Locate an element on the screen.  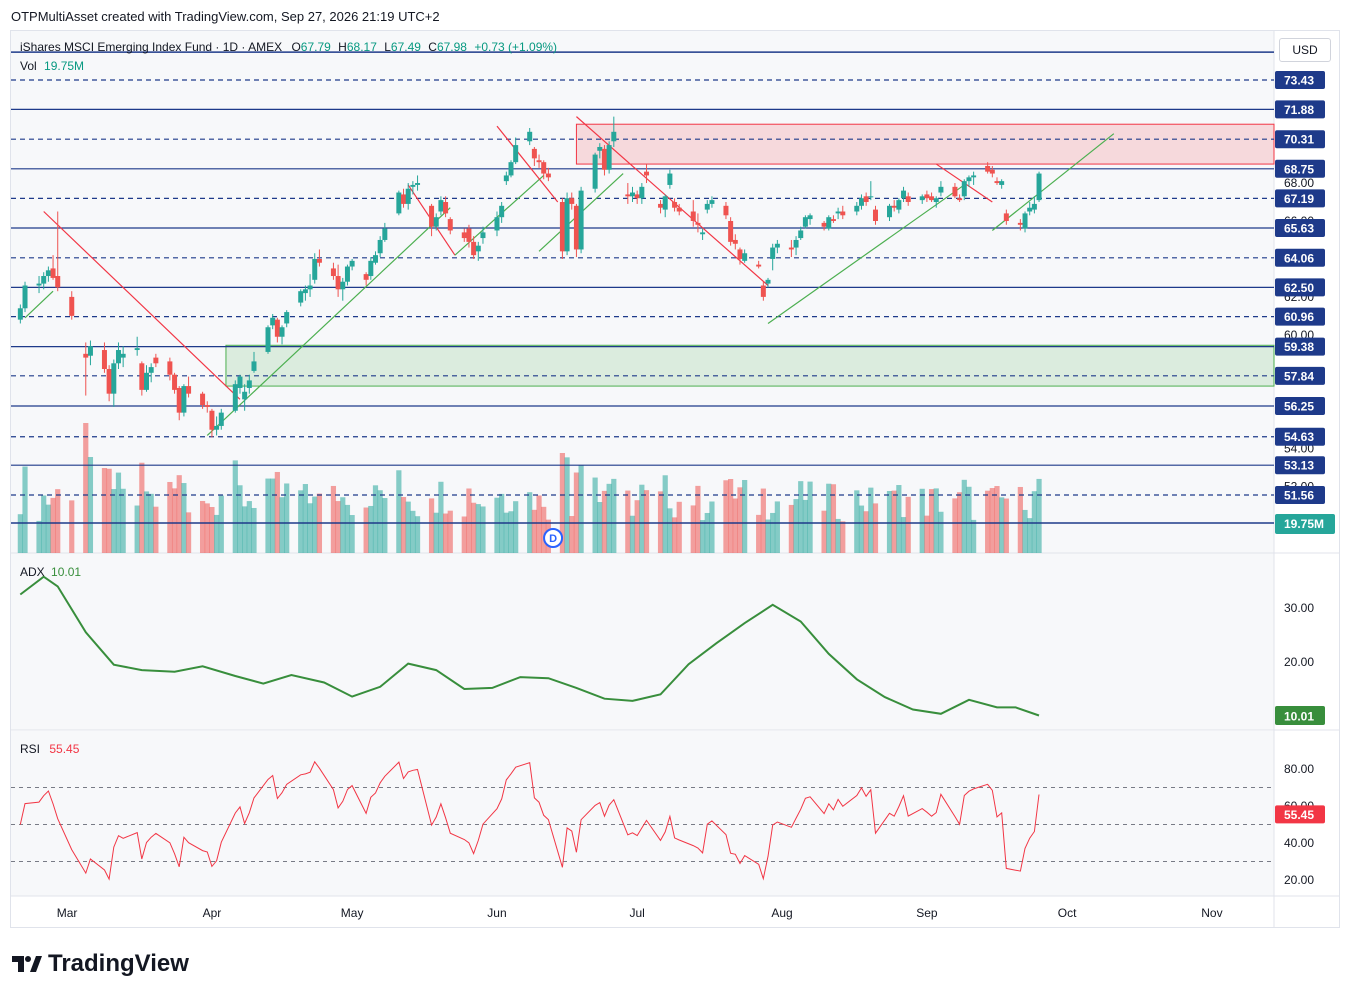
level-badge-label: 68.75 is located at coordinates (1299, 169).